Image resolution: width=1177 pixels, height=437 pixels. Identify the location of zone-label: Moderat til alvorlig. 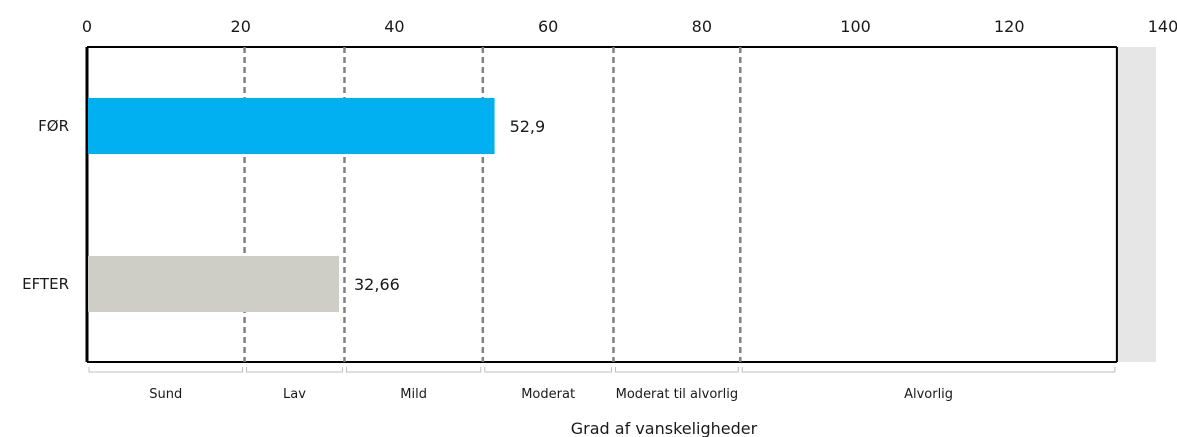
(677, 394).